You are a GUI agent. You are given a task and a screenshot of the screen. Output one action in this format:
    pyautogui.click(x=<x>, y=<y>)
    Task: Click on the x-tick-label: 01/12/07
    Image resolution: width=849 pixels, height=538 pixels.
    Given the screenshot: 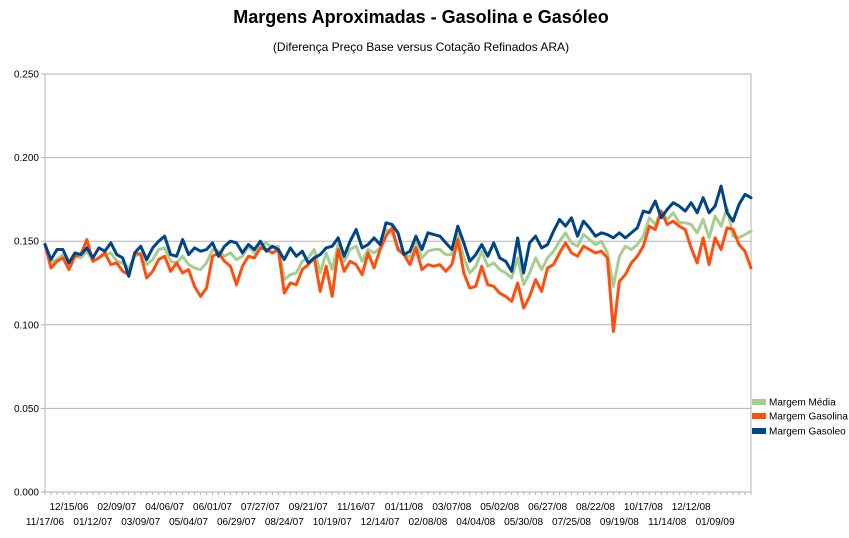 What is the action you would take?
    pyautogui.click(x=92, y=522)
    